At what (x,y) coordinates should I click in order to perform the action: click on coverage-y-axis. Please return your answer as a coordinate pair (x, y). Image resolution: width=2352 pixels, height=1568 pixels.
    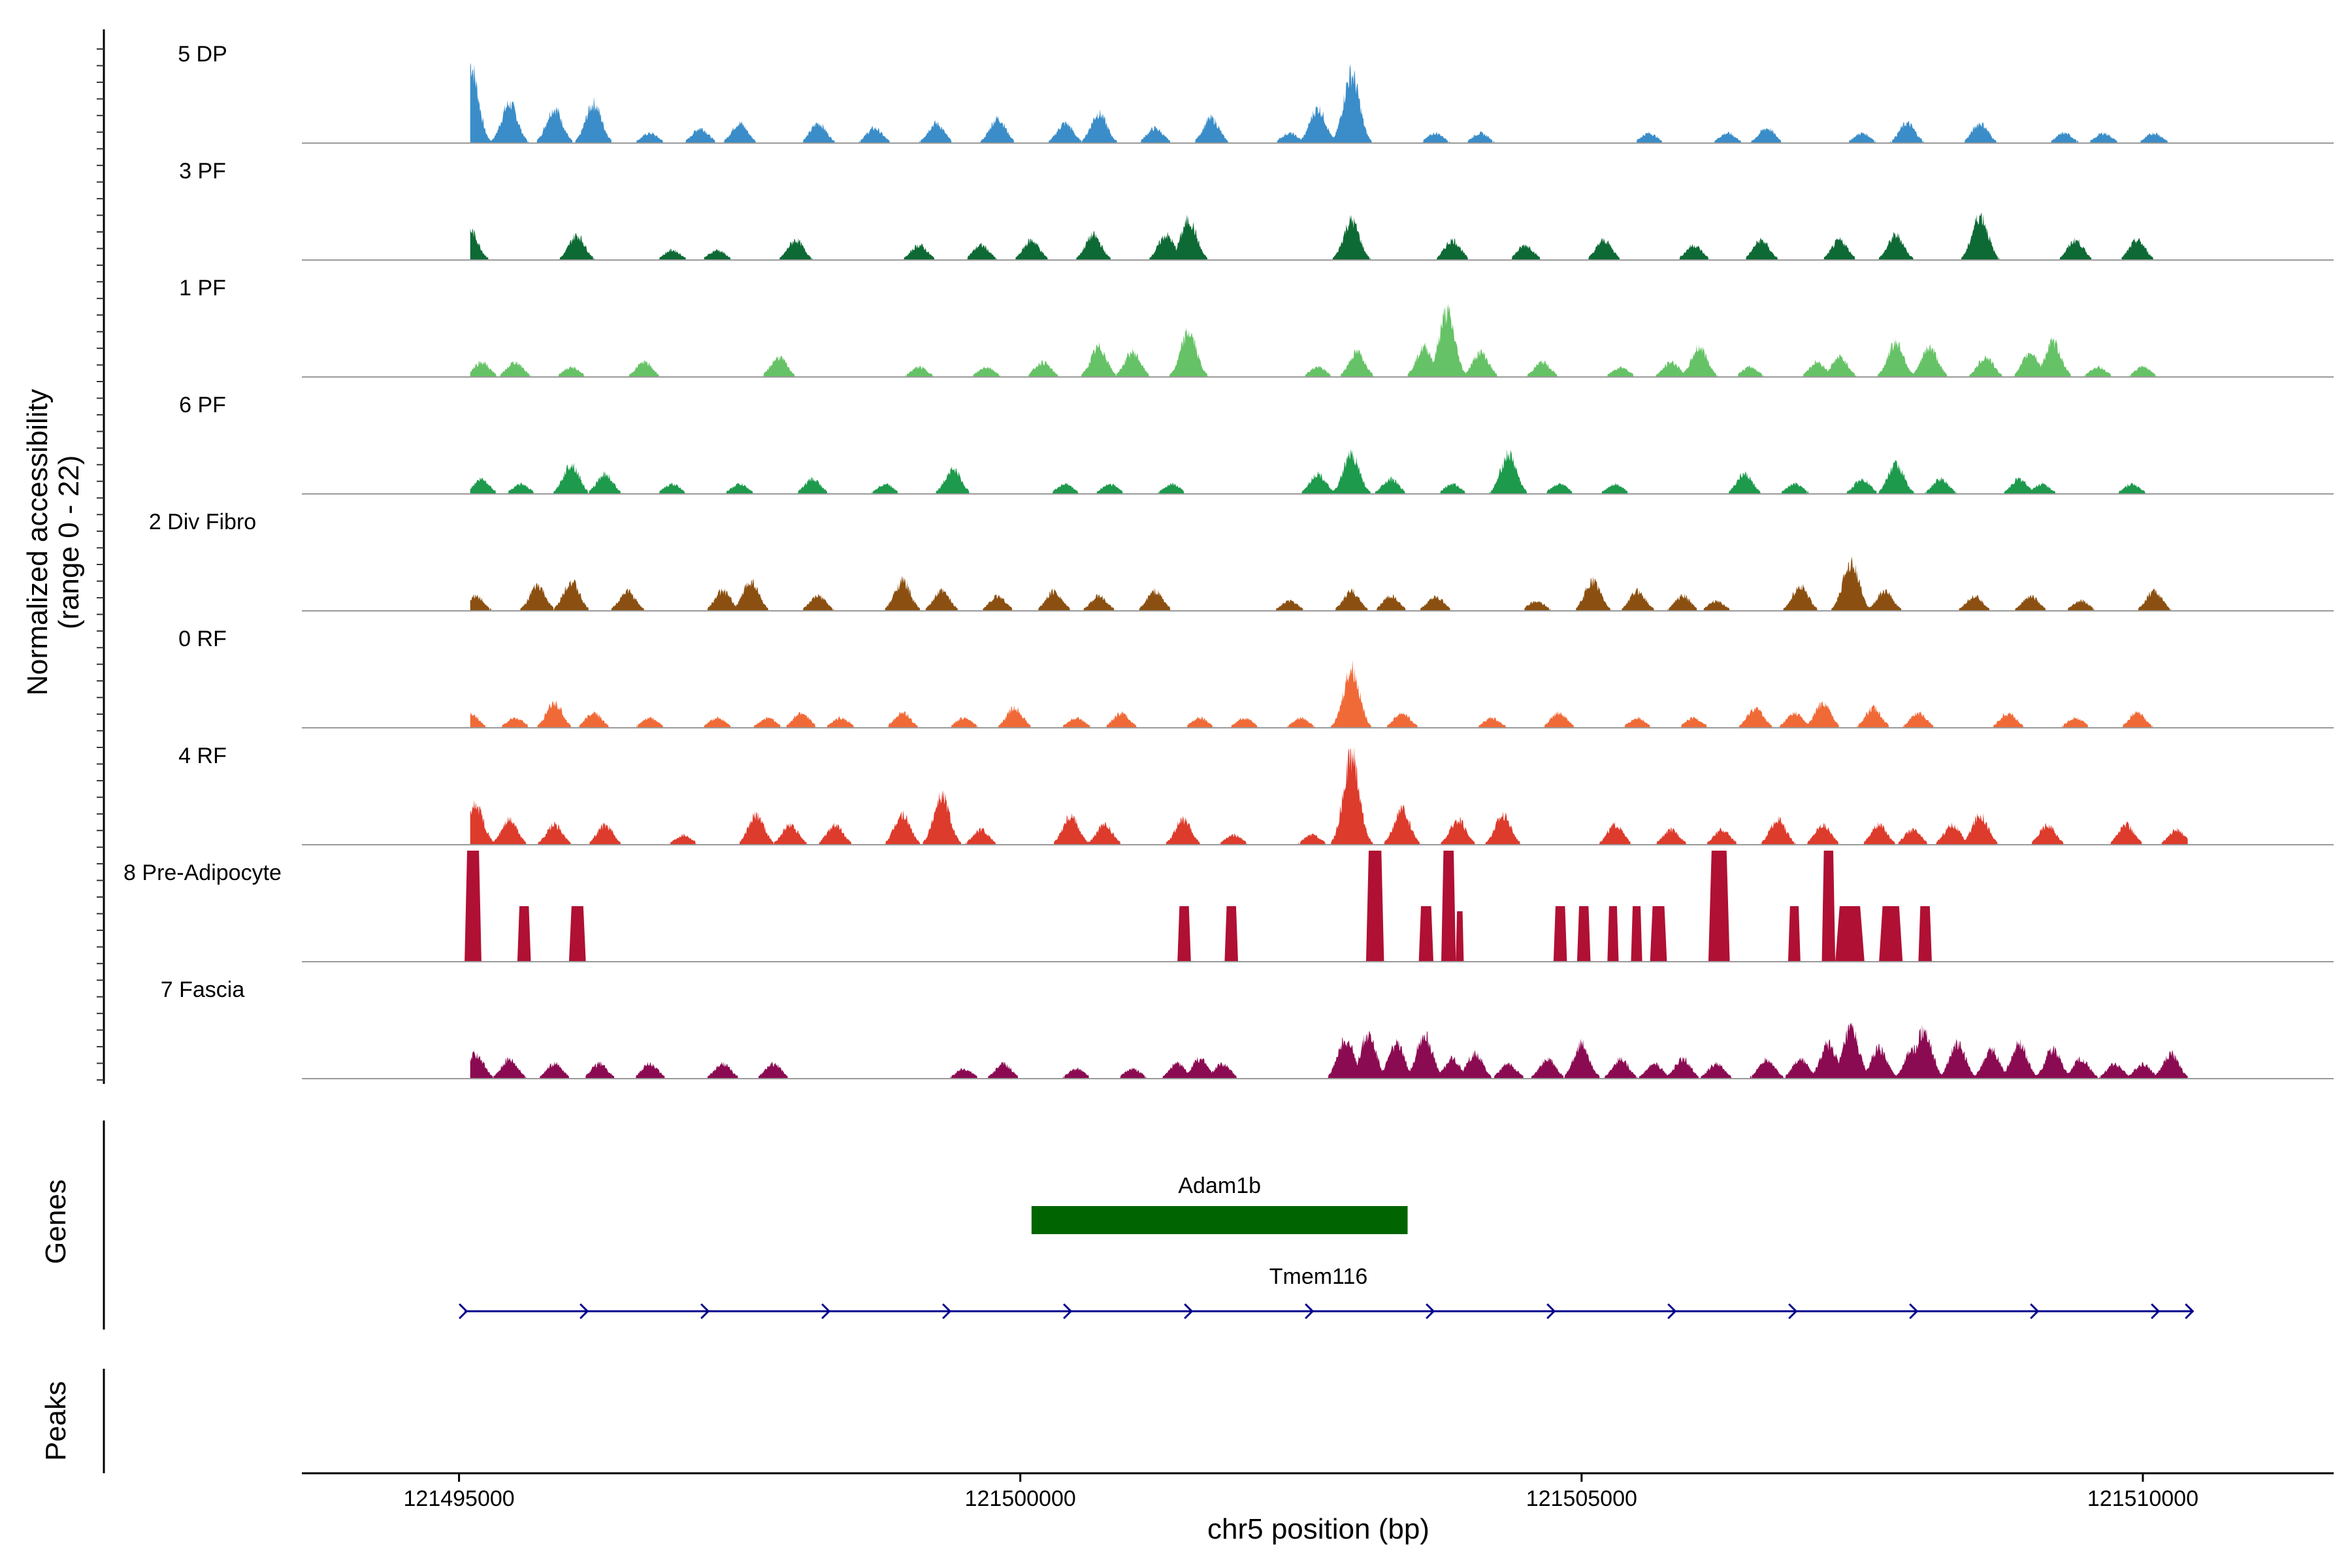
    Looking at the image, I should click on (101, 556).